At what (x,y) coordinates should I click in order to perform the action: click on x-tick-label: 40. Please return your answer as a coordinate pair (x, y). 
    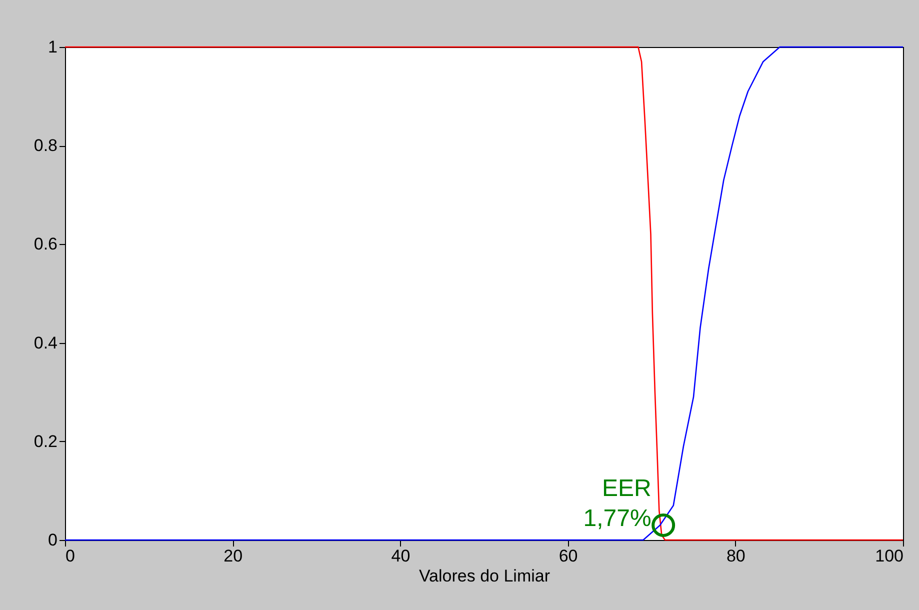
    Looking at the image, I should click on (400, 556).